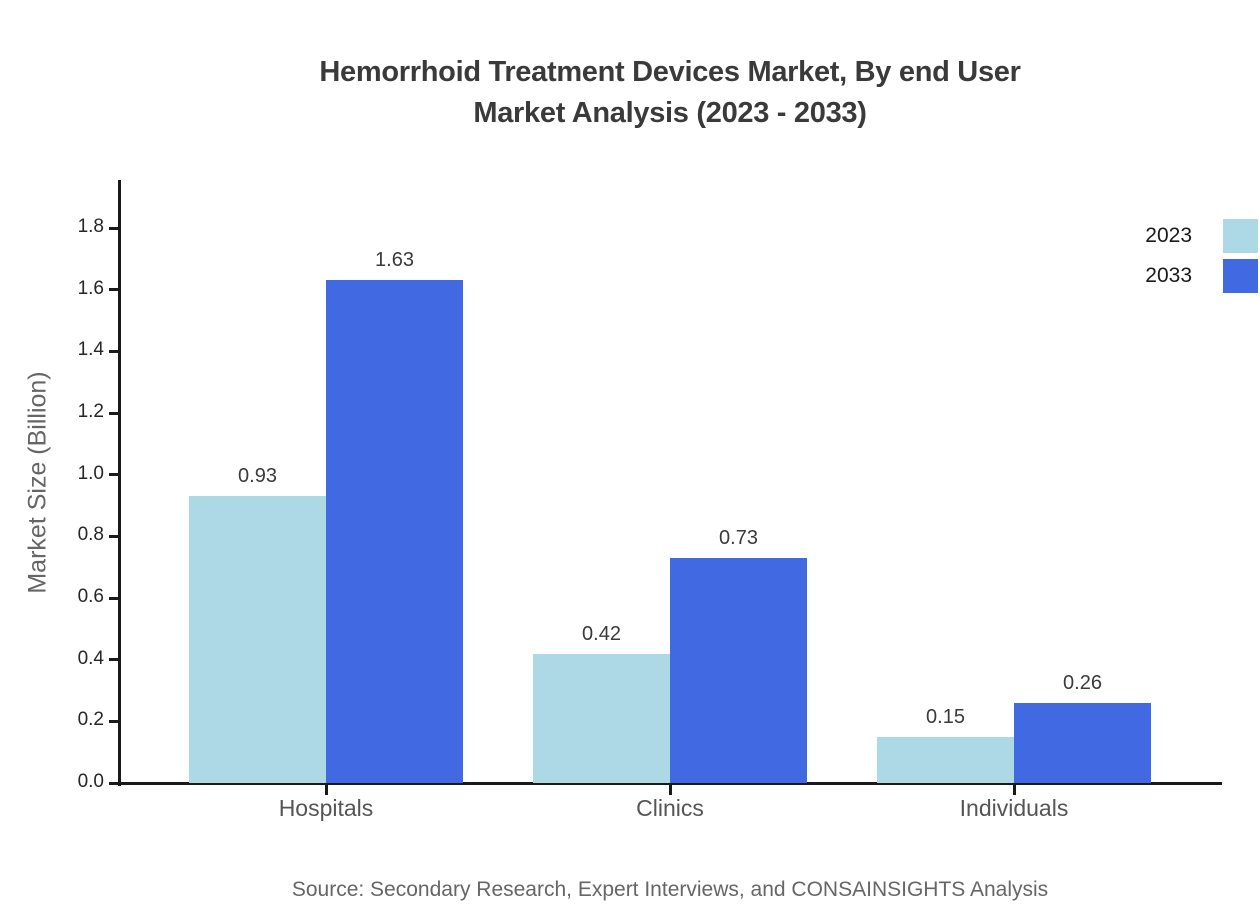  I want to click on y-tick-label: 0.4, so click(90, 658).